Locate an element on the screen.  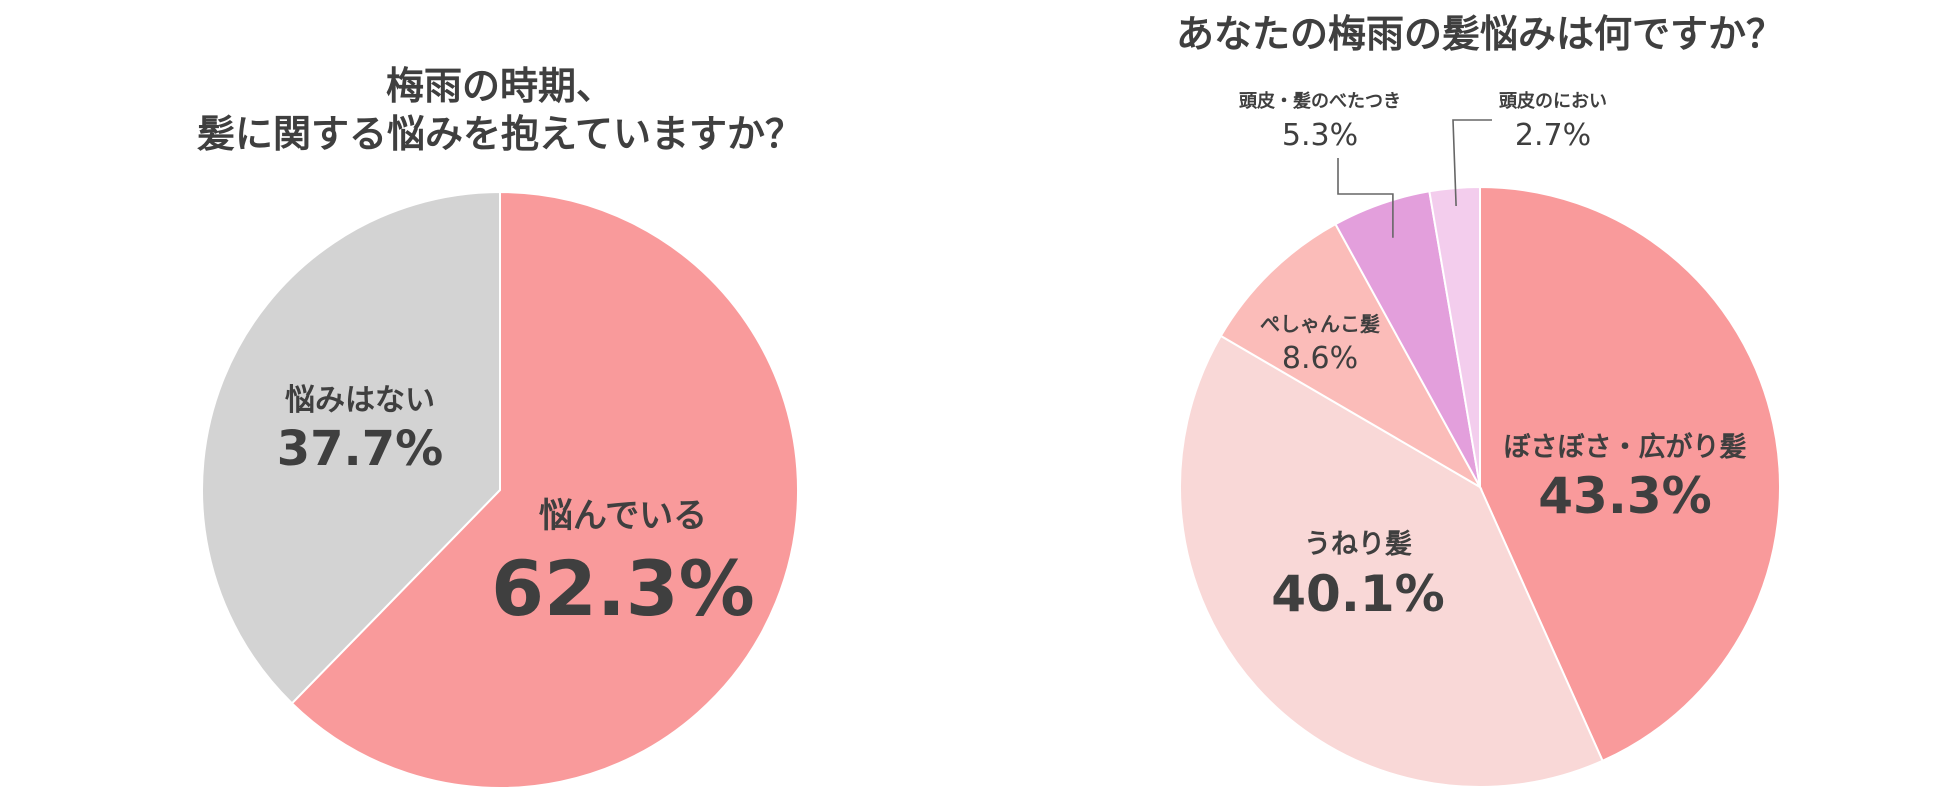
chart-2-label-frizzy: ぼさぼさ・広がり髪 is located at coordinates (1625, 447).